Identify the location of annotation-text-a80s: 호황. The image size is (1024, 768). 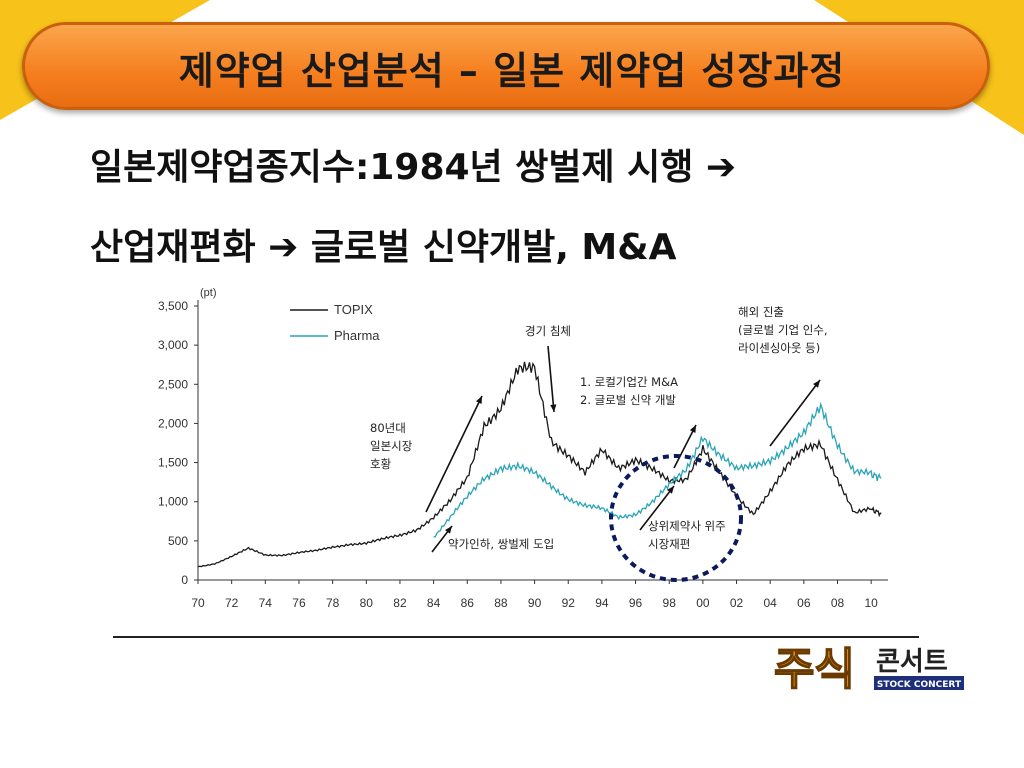
(381, 464).